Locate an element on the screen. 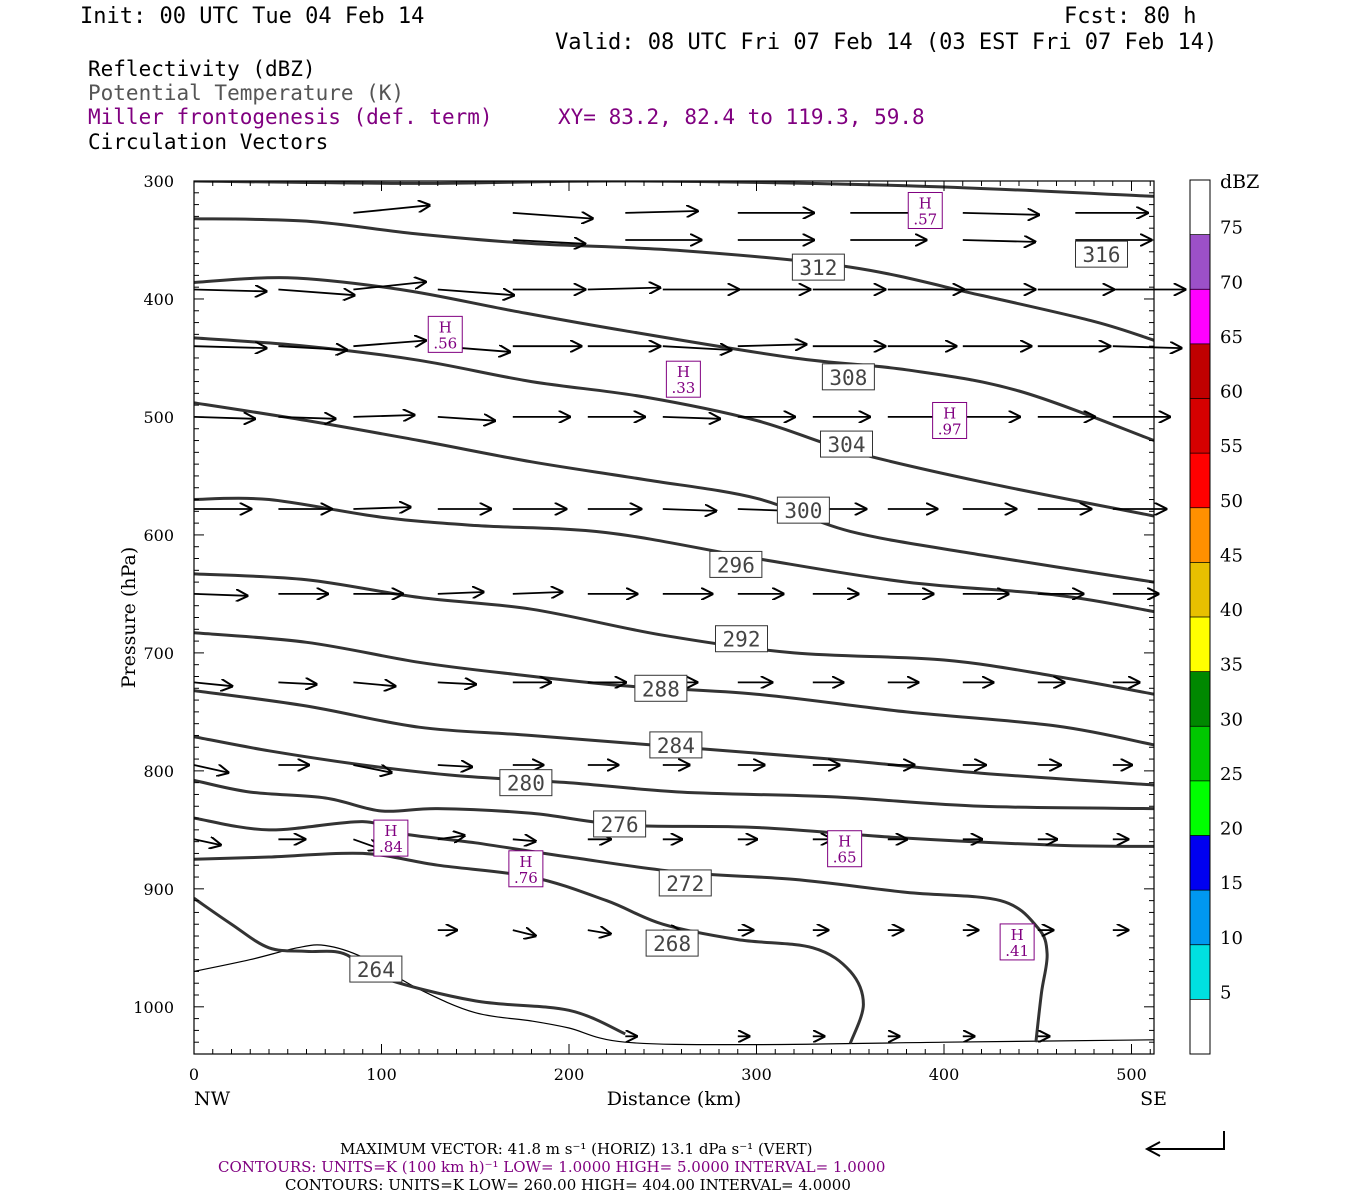 The width and height of the screenshot is (1350, 1200). svg-text: .41 is located at coordinates (1017, 951).